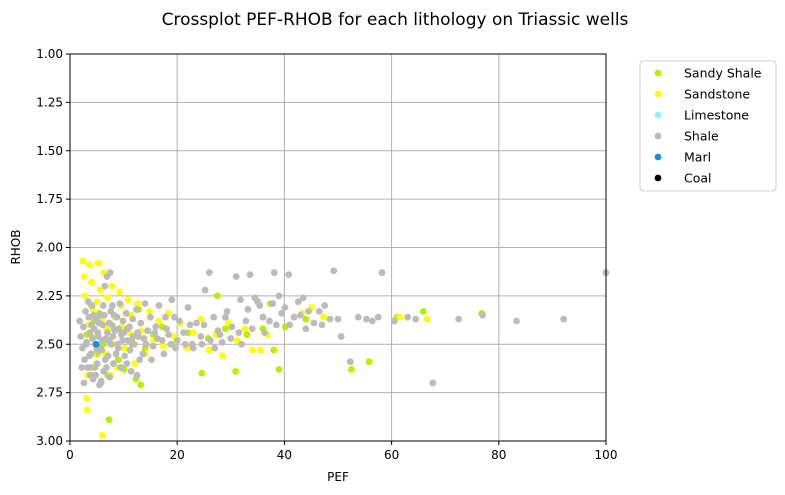 Image resolution: width=785 pixels, height=495 pixels. Describe the element at coordinates (49, 199) in the screenshot. I see `y-tick-label: 1.75` at that location.